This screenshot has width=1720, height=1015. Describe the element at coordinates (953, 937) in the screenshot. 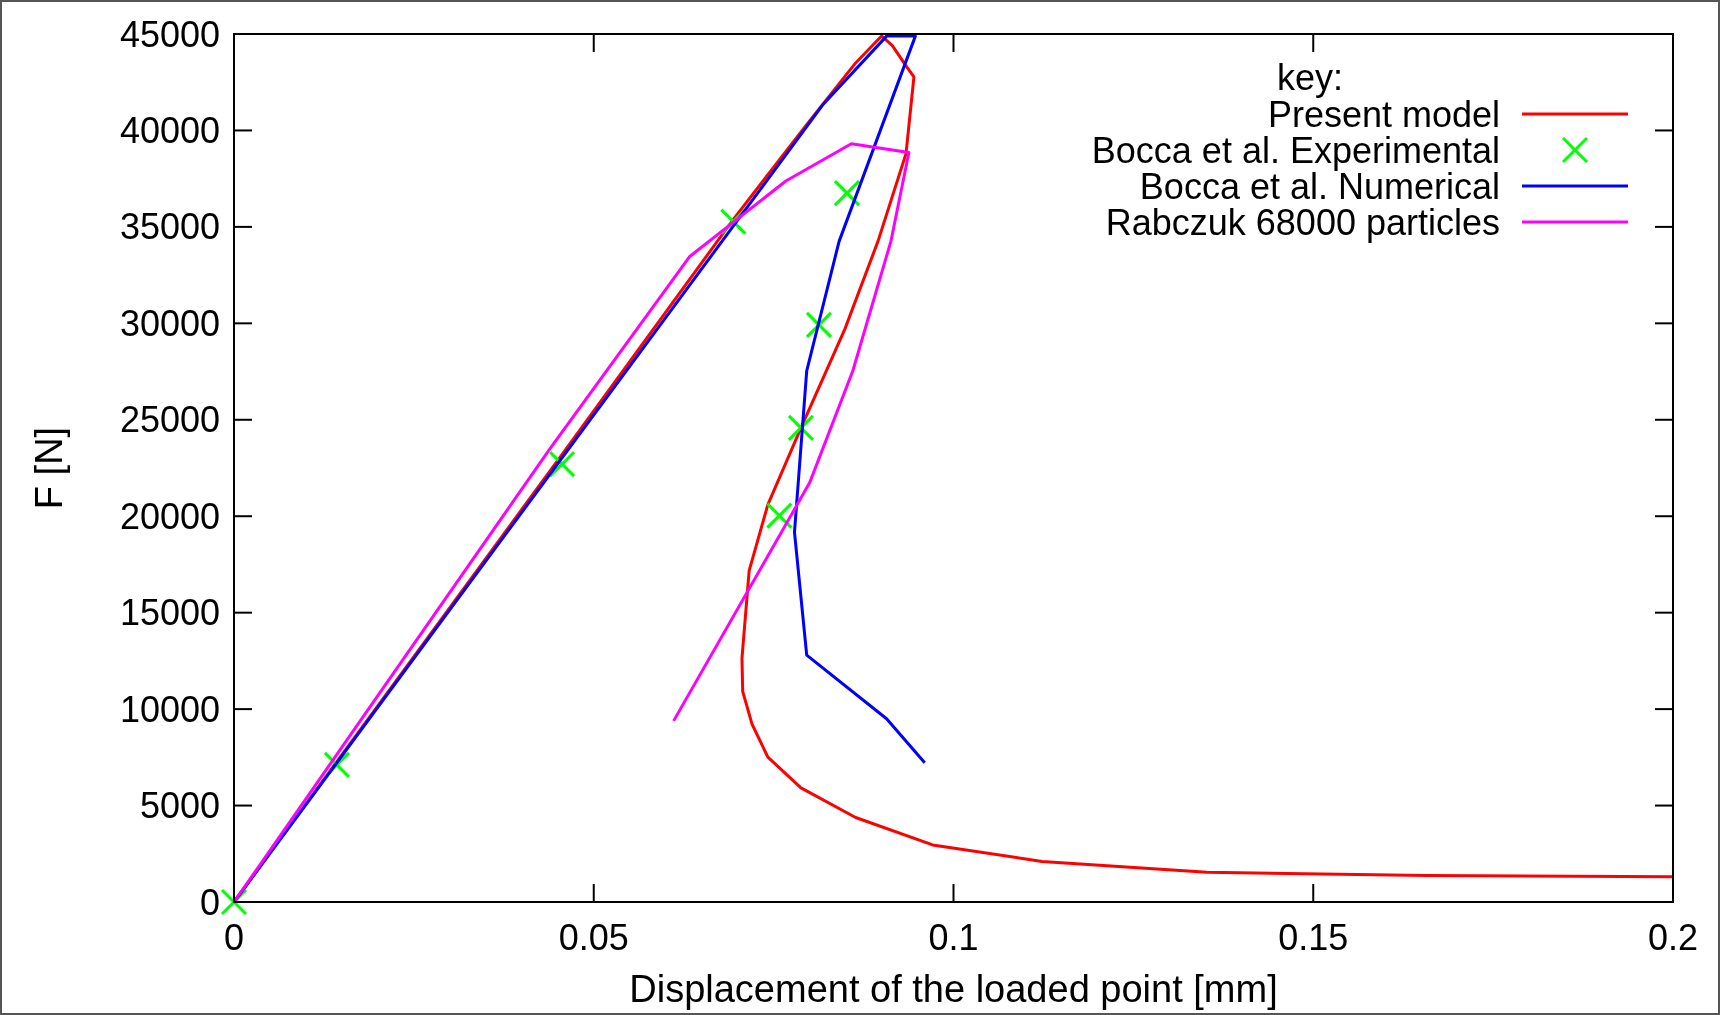

I see `x-tick-label: 0.1` at that location.